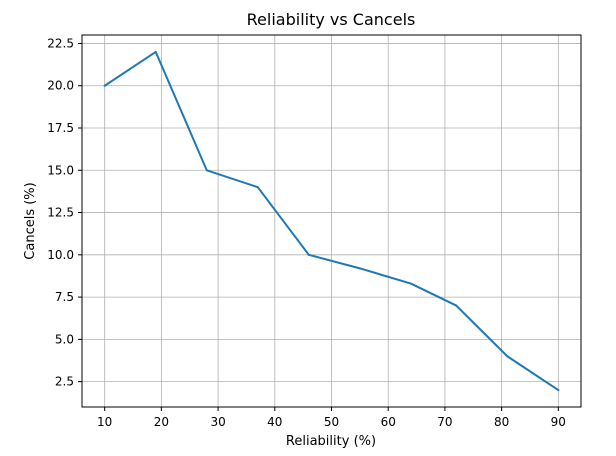 The width and height of the screenshot is (616, 456). Describe the element at coordinates (331, 19) in the screenshot. I see `chart-title: Reliability vs Cancels` at that location.